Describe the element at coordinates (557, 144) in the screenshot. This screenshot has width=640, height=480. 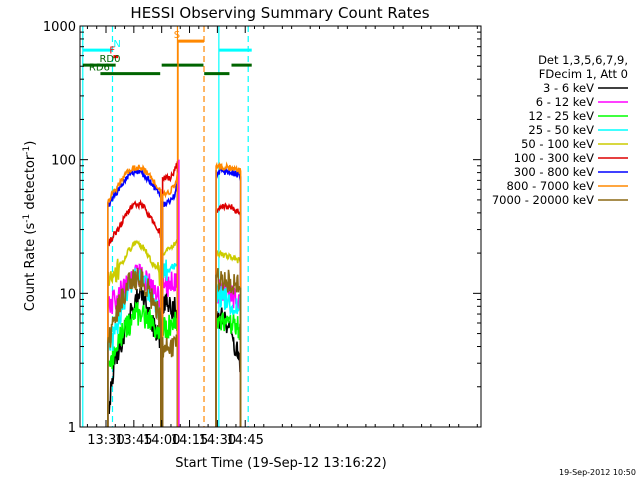
I see `legend-label: 50 - 100 keV` at that location.